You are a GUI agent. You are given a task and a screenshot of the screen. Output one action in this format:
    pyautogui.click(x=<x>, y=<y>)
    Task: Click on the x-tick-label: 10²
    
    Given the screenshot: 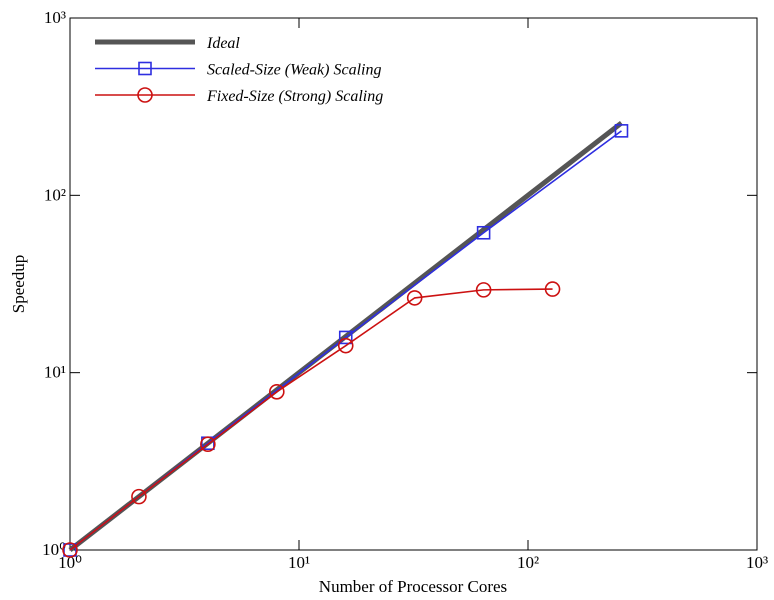 What is the action you would take?
    pyautogui.click(x=528, y=562)
    